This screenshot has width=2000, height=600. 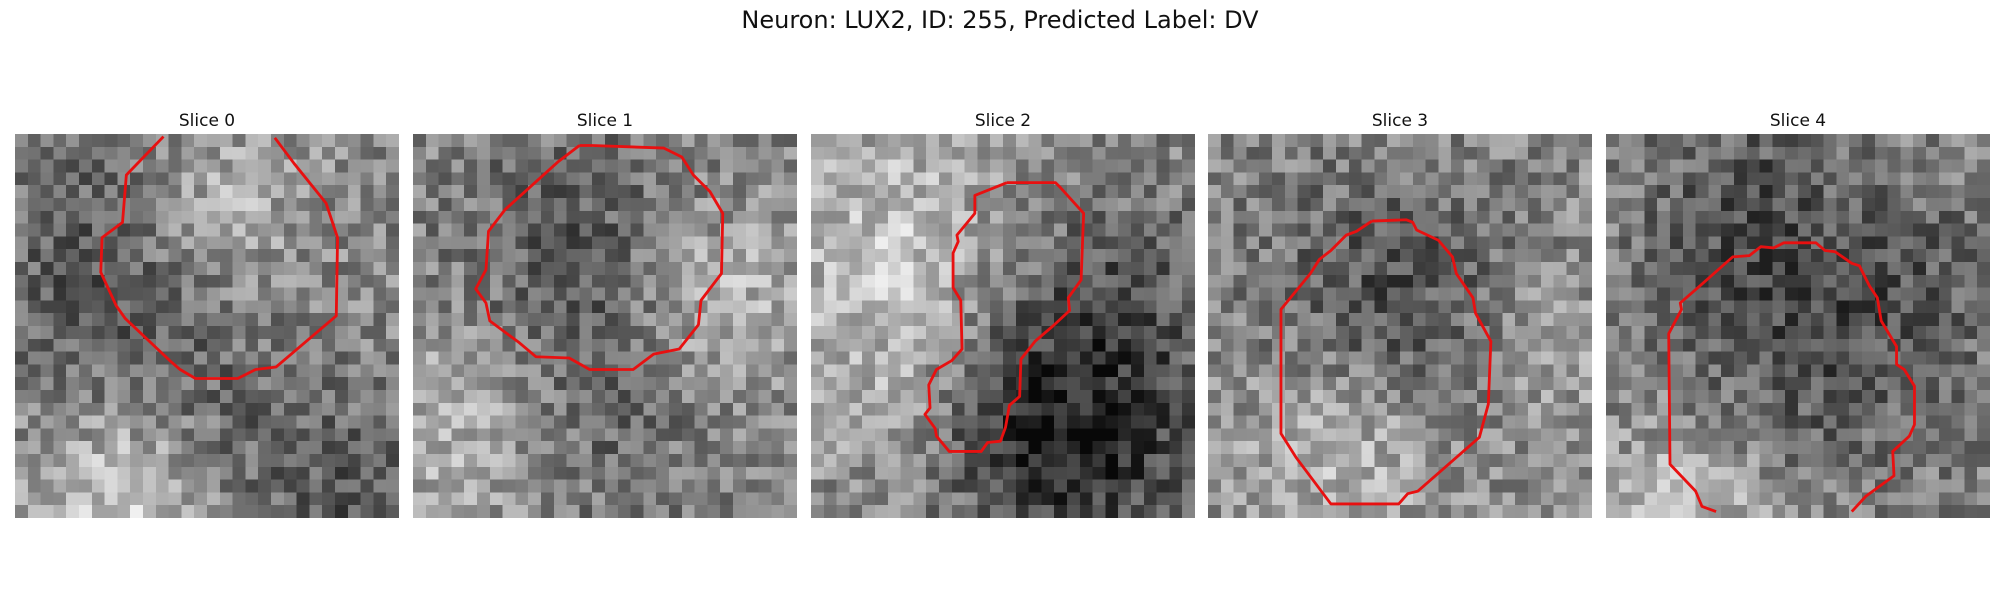 I want to click on slice-panel-0: Slice 0, so click(x=207, y=313).